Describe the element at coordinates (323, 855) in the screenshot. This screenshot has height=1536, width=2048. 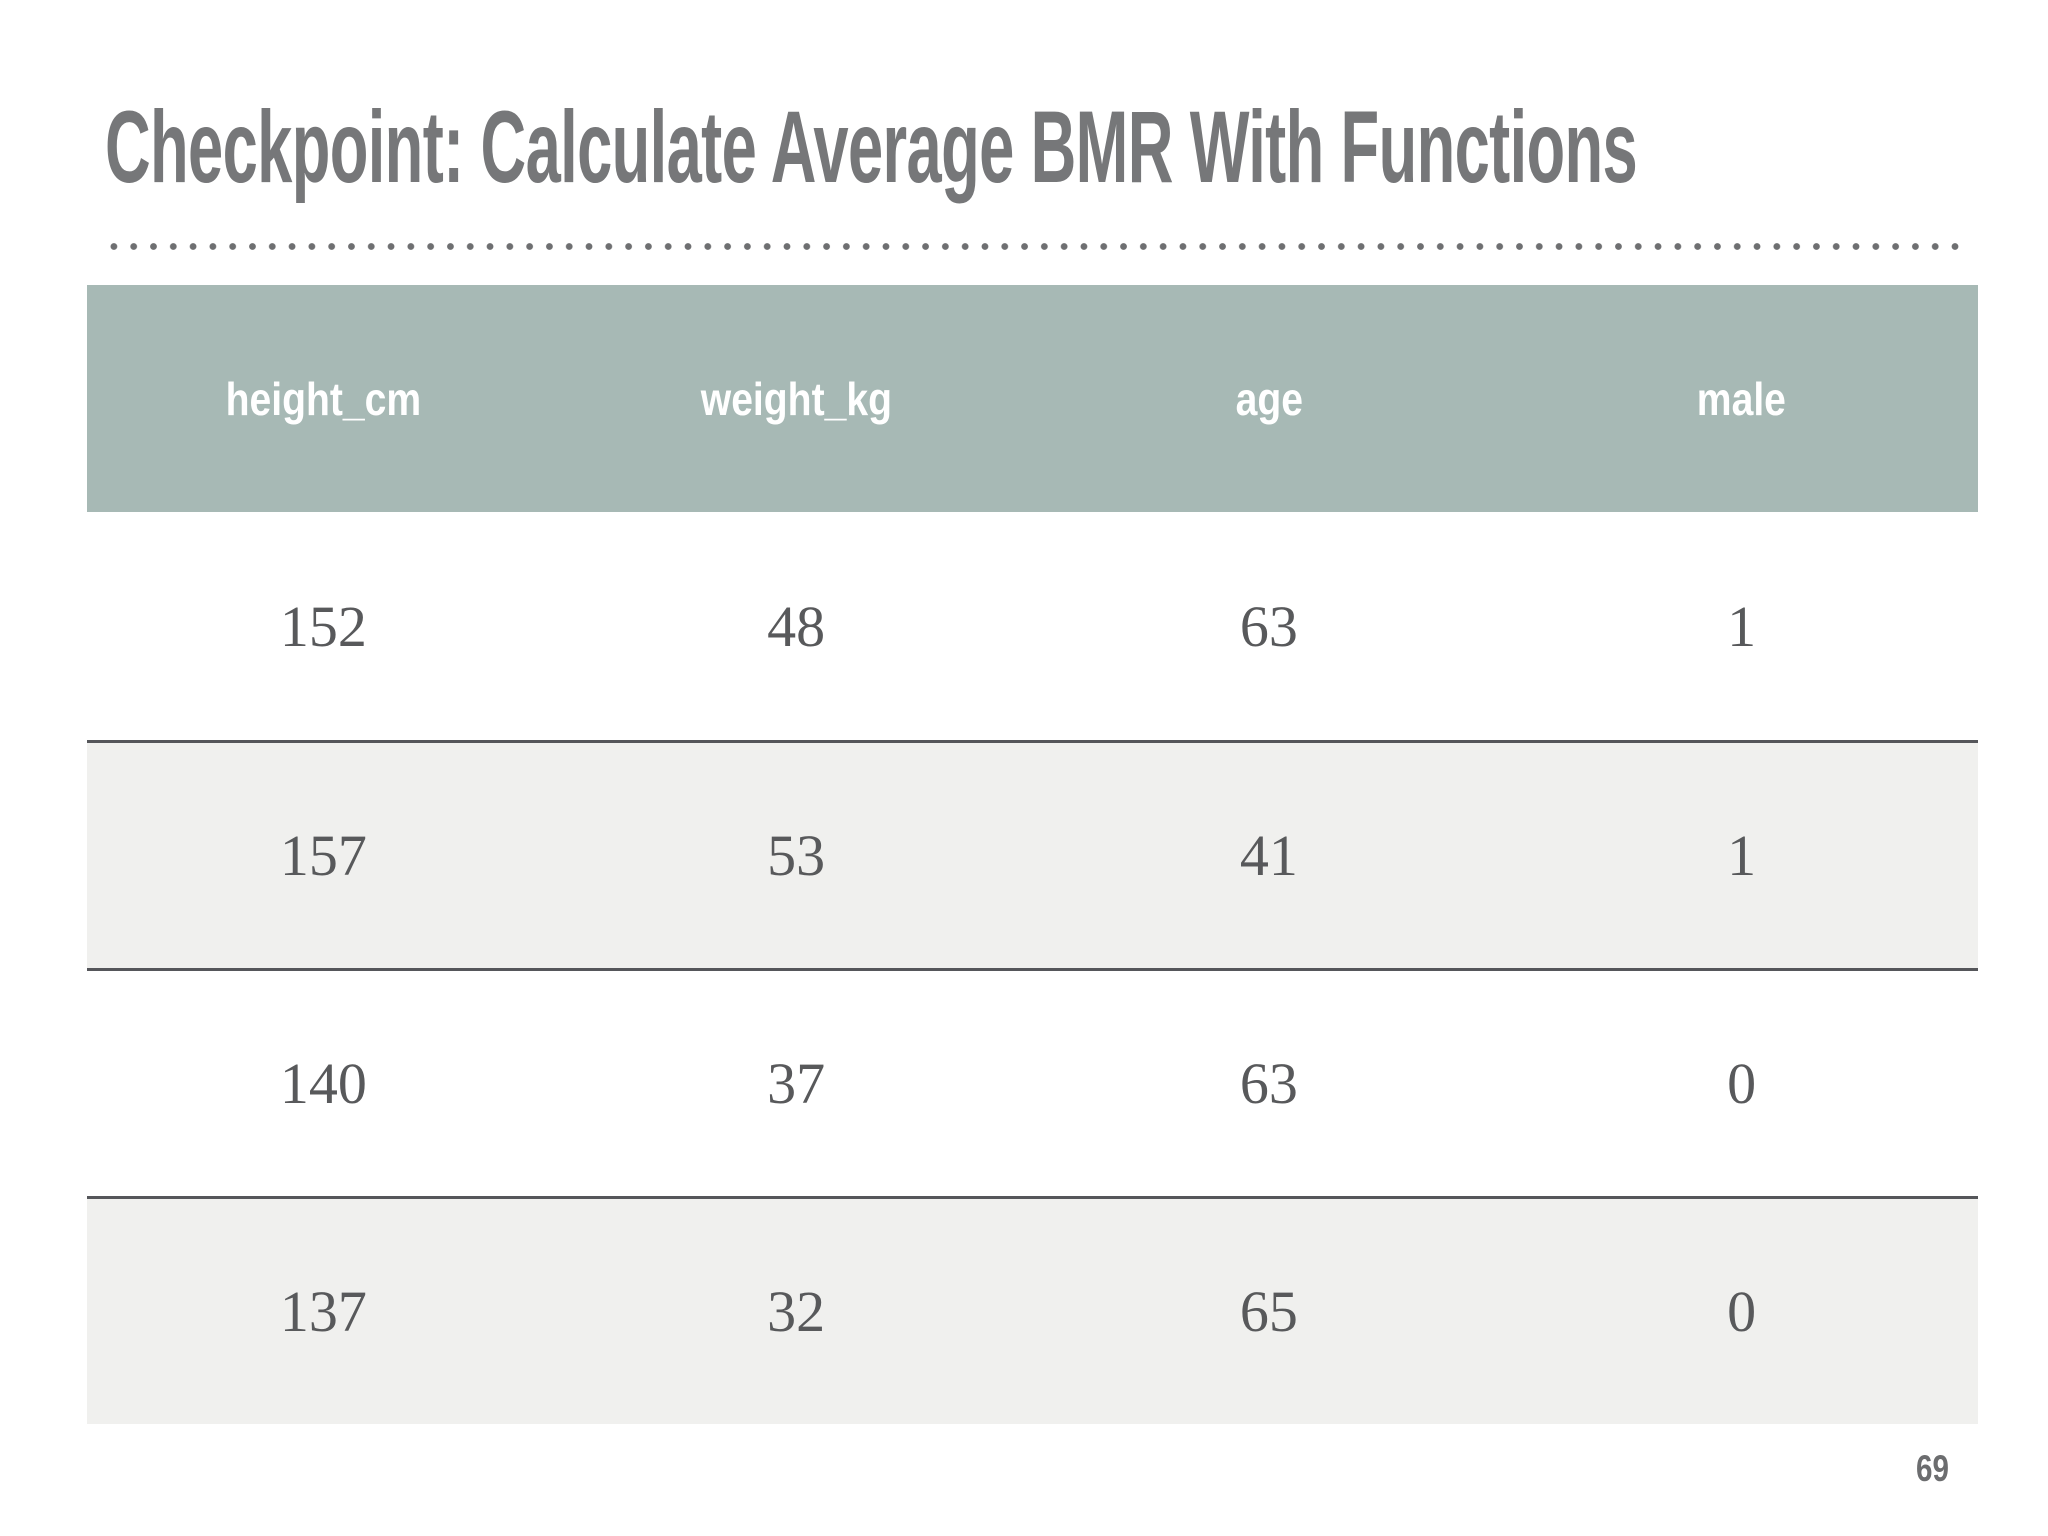
I see `table-cell: 157` at that location.